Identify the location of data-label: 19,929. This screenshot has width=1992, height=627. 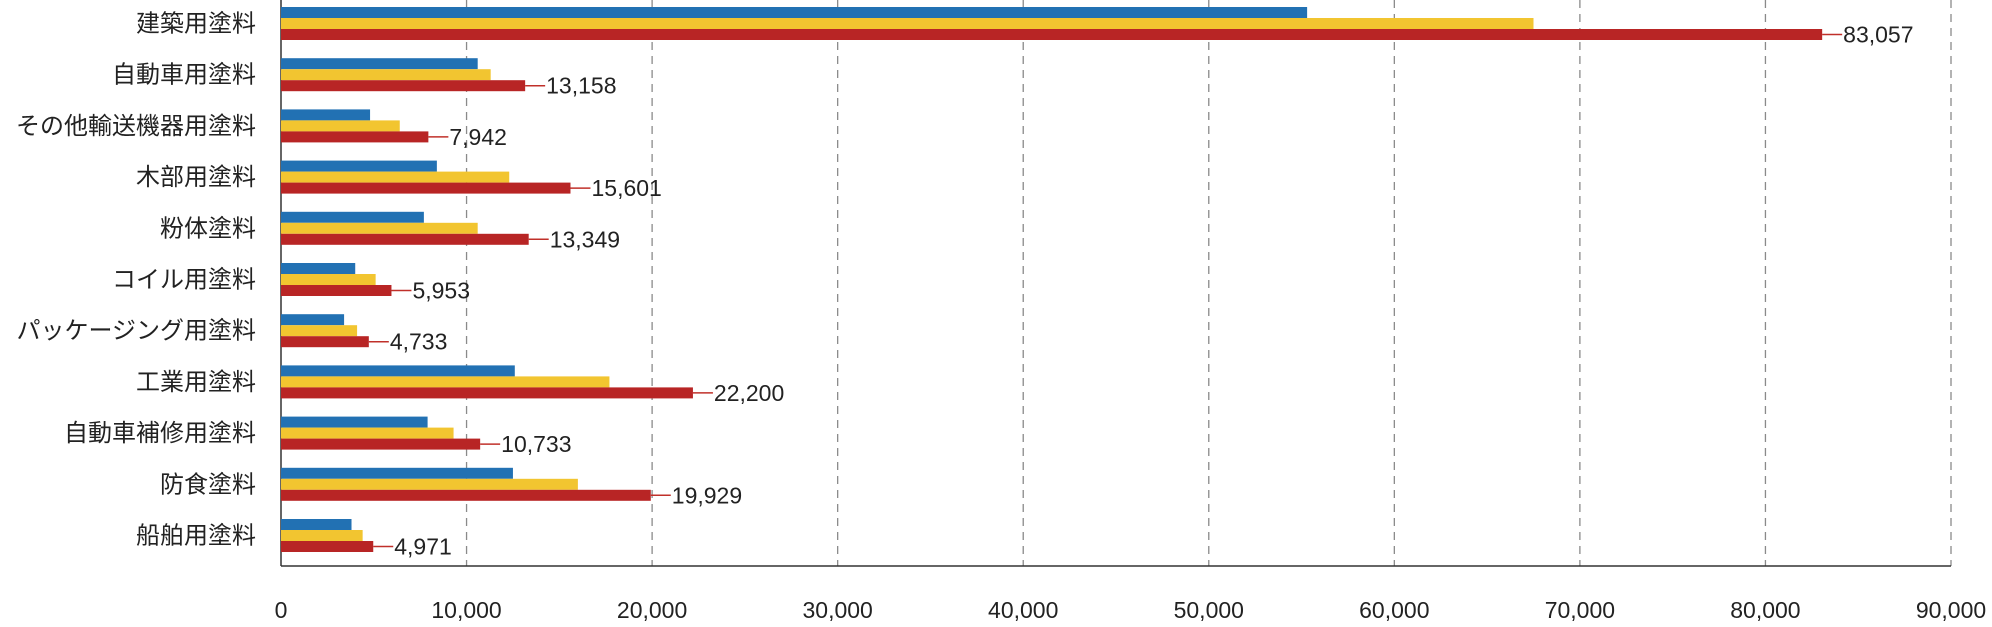
(707, 495).